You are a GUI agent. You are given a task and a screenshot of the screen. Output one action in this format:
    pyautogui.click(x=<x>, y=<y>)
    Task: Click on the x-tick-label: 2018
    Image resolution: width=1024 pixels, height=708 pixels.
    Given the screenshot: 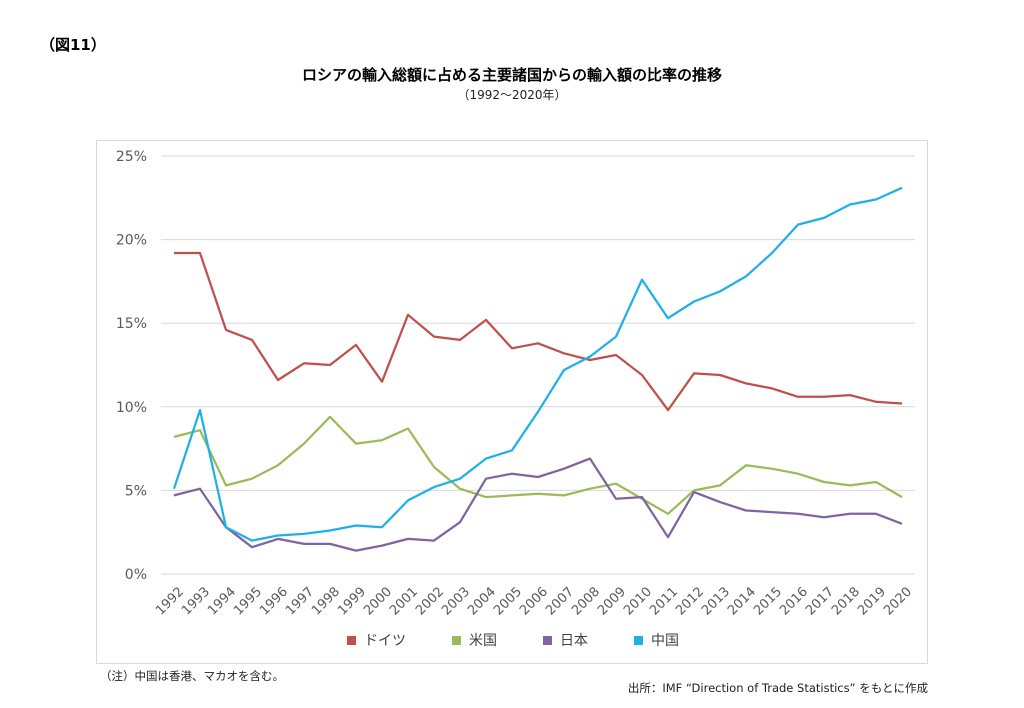 What is the action you would take?
    pyautogui.click(x=846, y=601)
    